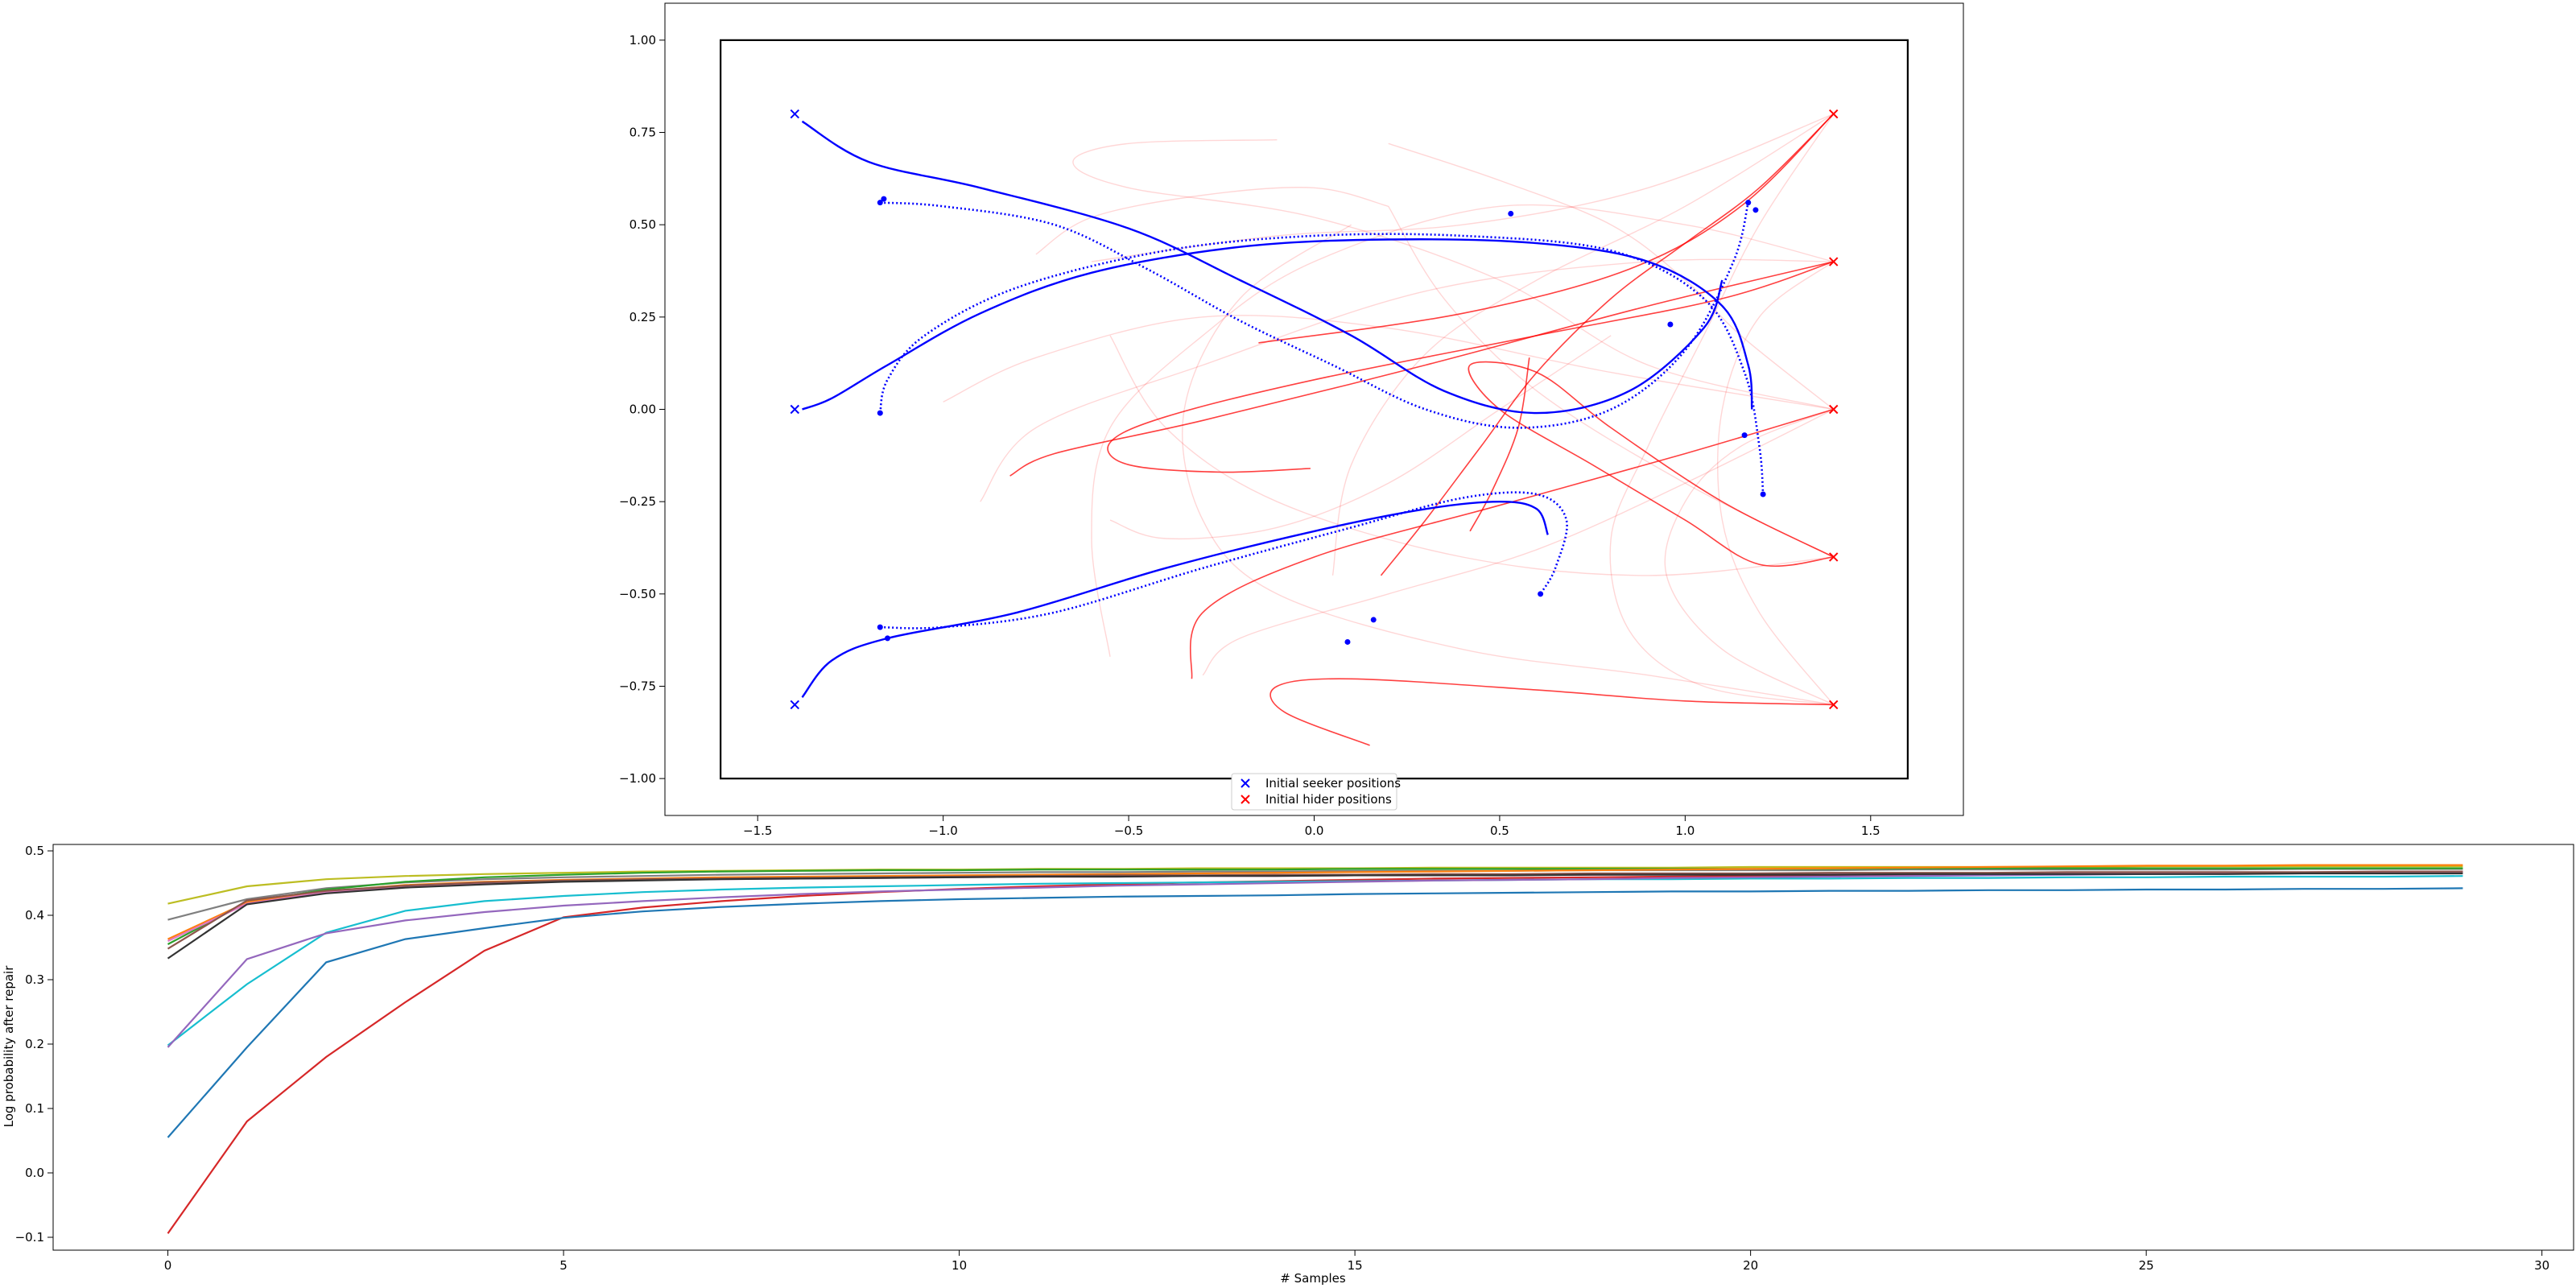 This screenshot has width=2576, height=1288. Describe the element at coordinates (959, 1265) in the screenshot. I see `x-tick-label: 10` at that location.